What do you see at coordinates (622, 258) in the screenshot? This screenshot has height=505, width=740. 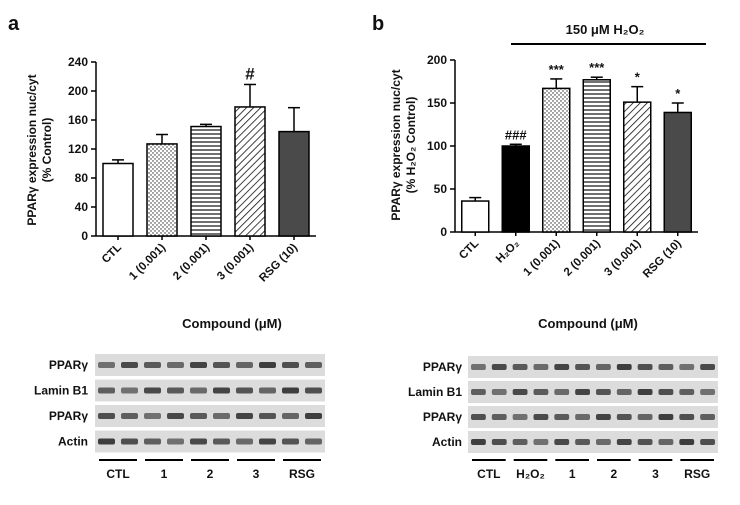 I see `chart-b-xtick-label: 3 (0.001)` at bounding box center [622, 258].